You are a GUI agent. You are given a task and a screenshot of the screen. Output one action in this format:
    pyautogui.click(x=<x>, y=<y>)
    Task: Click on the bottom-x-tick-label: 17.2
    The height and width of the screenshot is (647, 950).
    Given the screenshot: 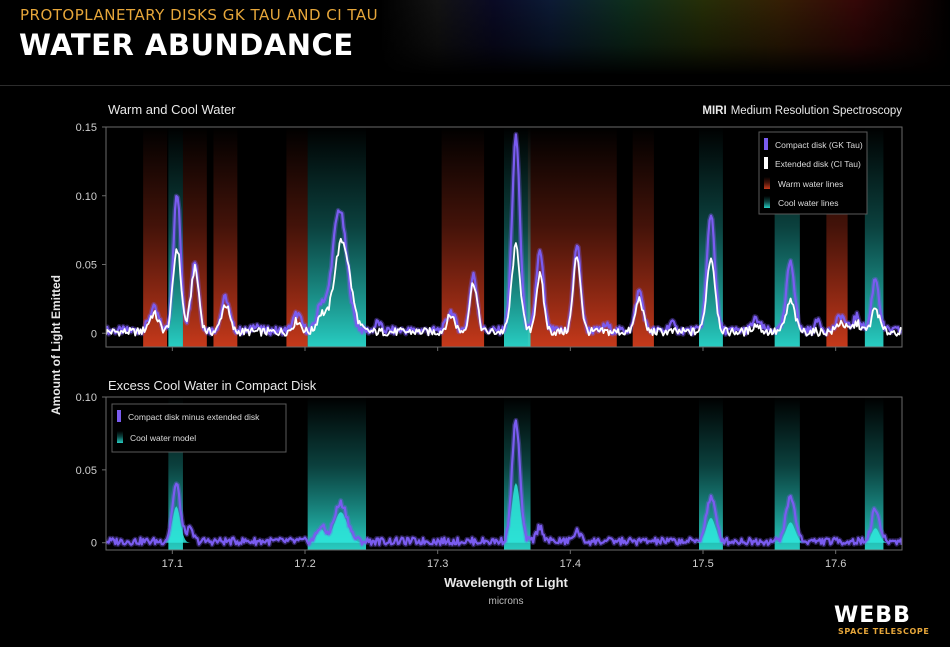 What is the action you would take?
    pyautogui.click(x=304, y=564)
    